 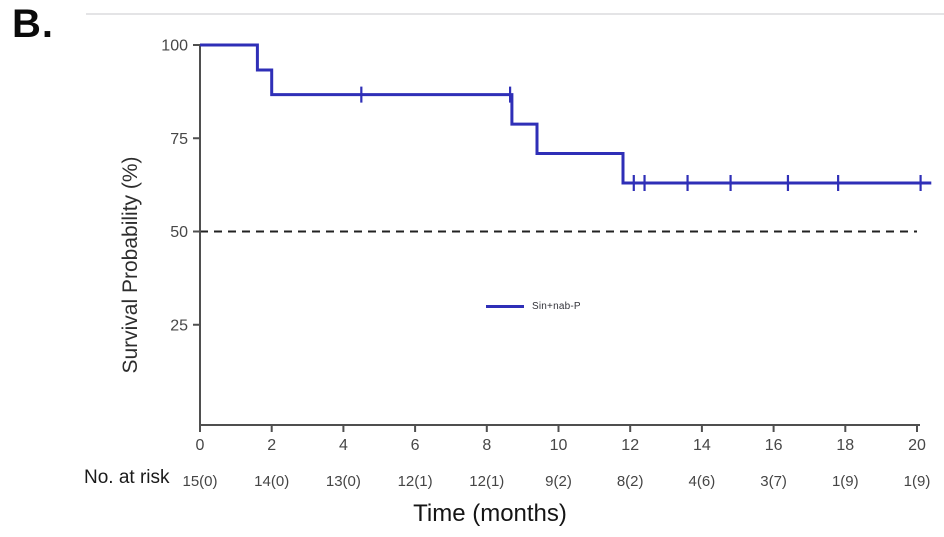 I want to click on x-tick-label: 0, so click(x=200, y=445).